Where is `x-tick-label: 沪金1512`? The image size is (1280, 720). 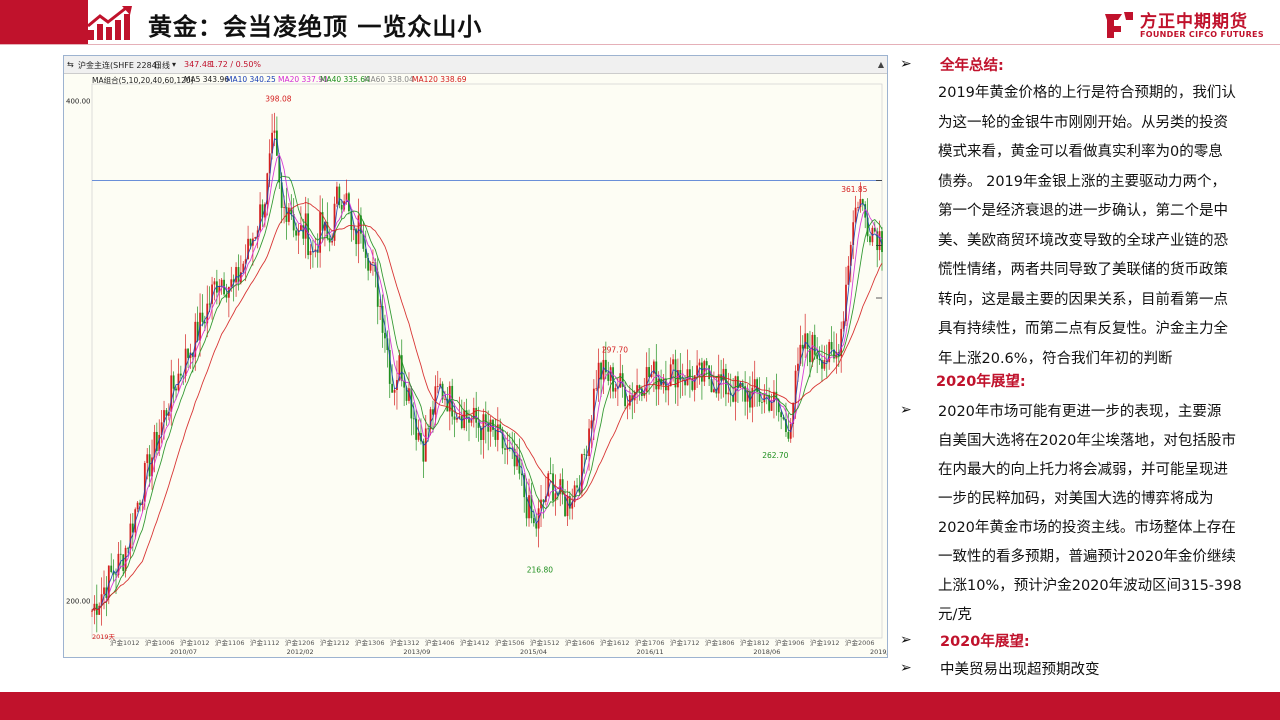 x-tick-label: 沪金1512 is located at coordinates (545, 642).